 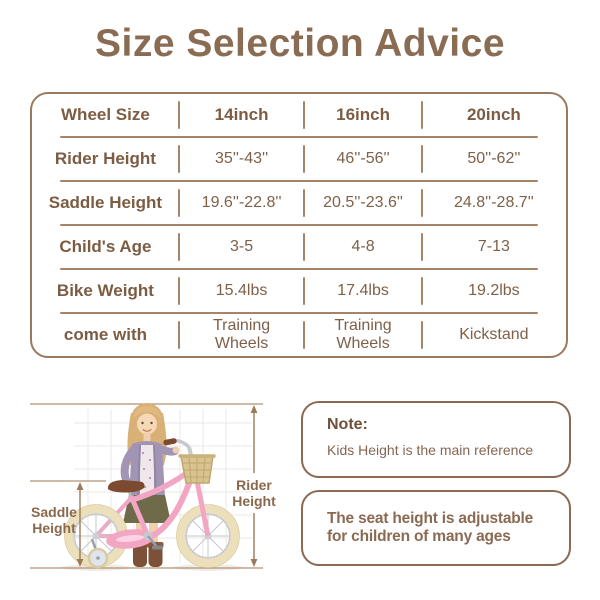 I want to click on note-body: Kids Height is the main reference, so click(x=430, y=450).